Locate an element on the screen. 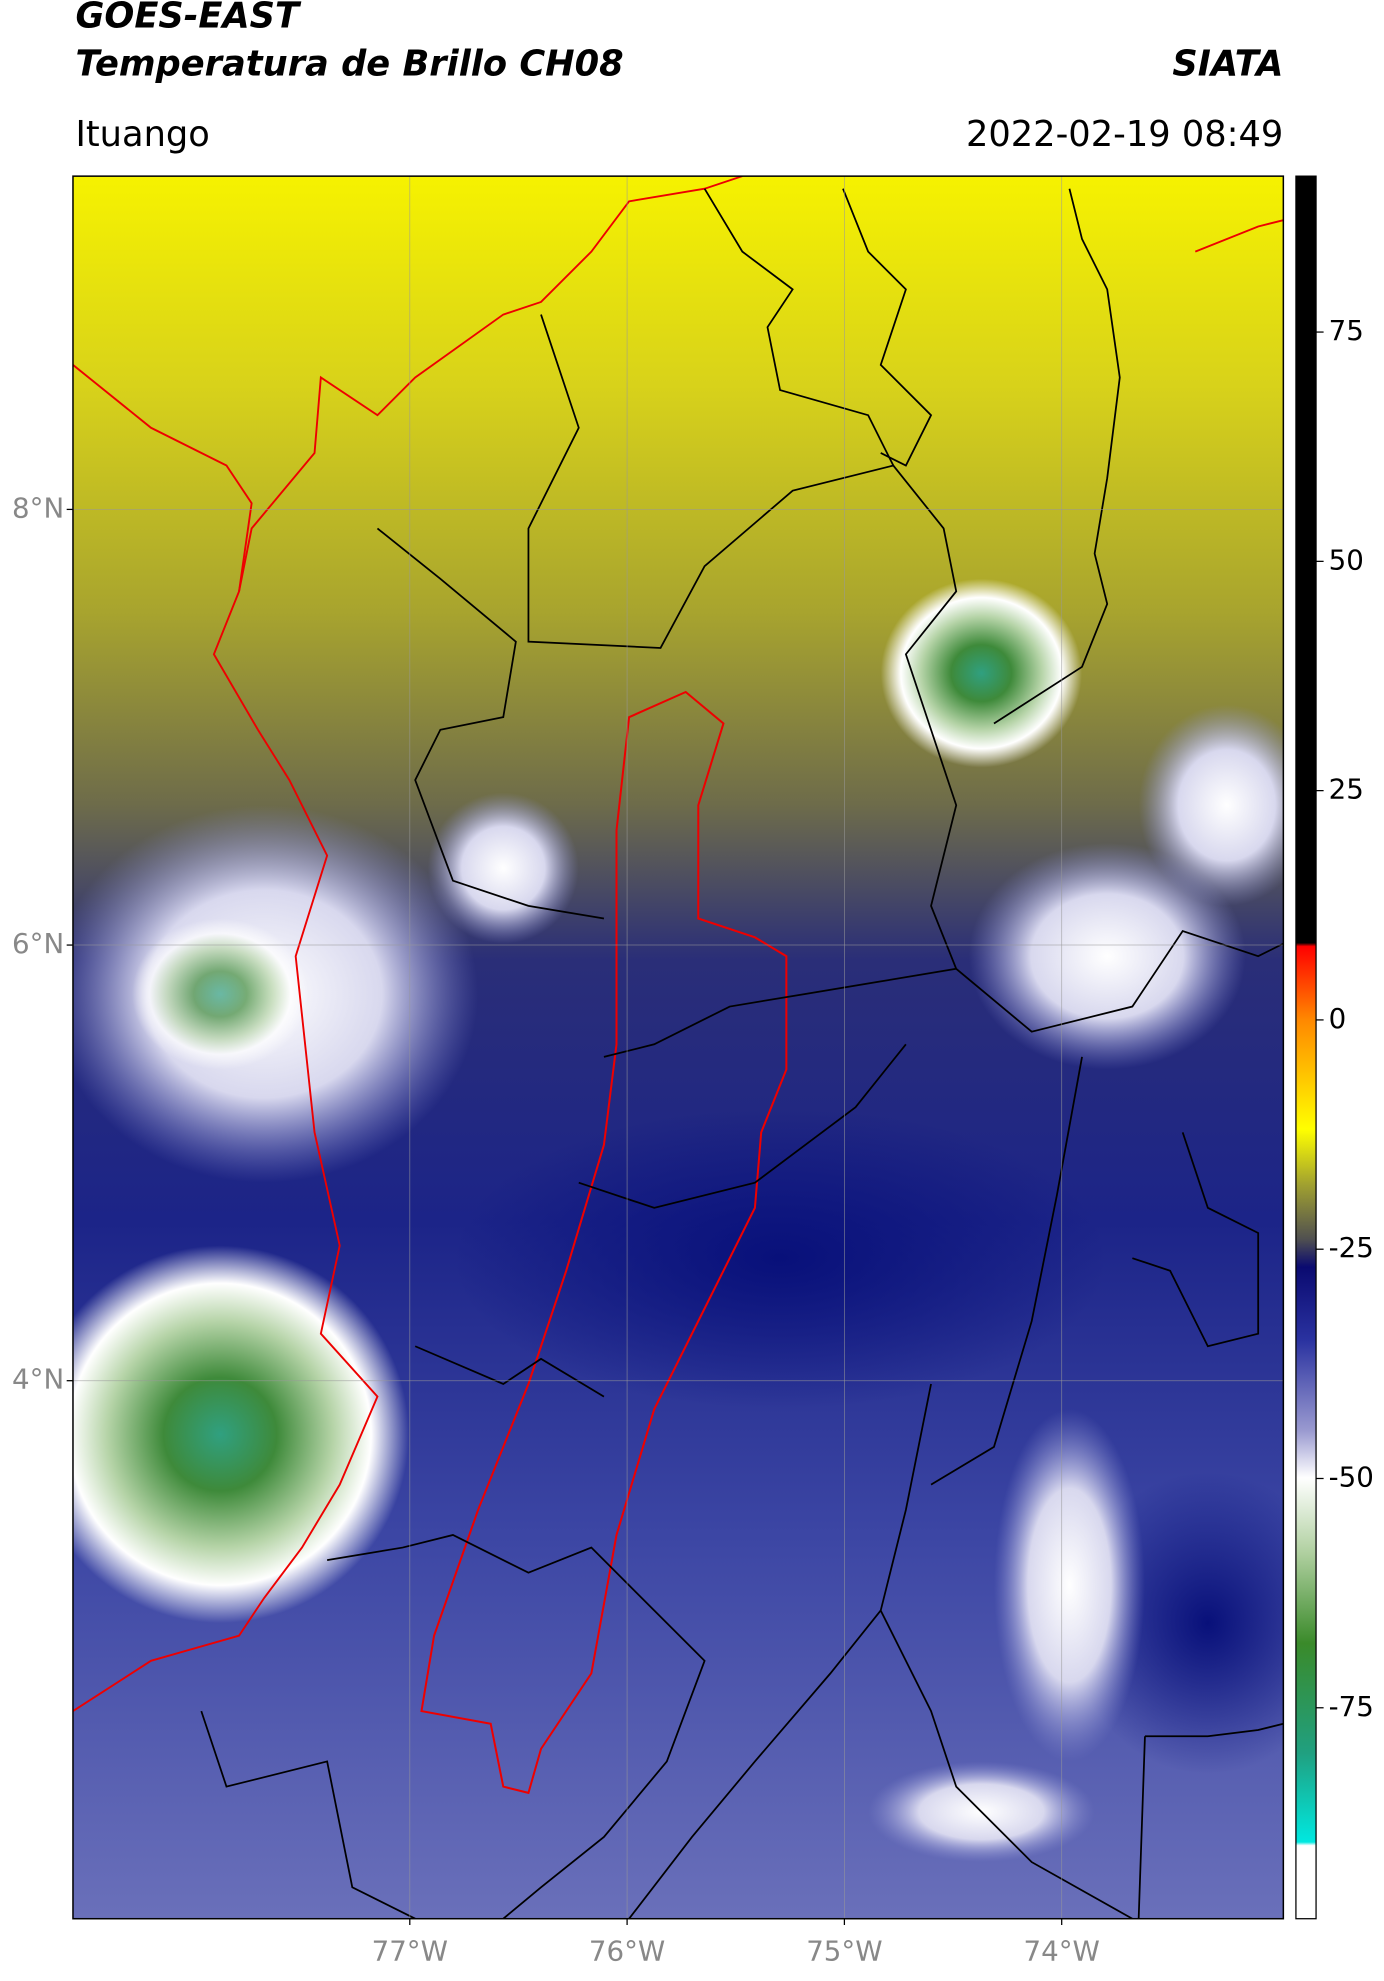 This screenshot has height=1981, width=1384. colorbar-tick-label: -75 is located at coordinates (1351, 1706).